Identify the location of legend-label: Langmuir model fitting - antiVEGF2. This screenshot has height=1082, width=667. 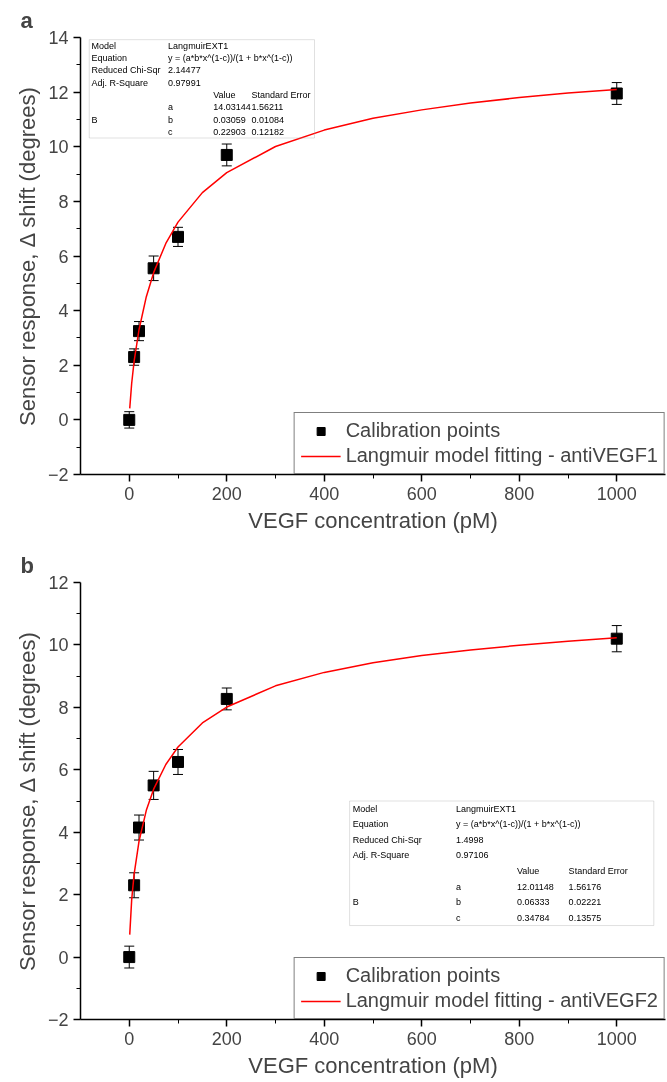
(501, 1000).